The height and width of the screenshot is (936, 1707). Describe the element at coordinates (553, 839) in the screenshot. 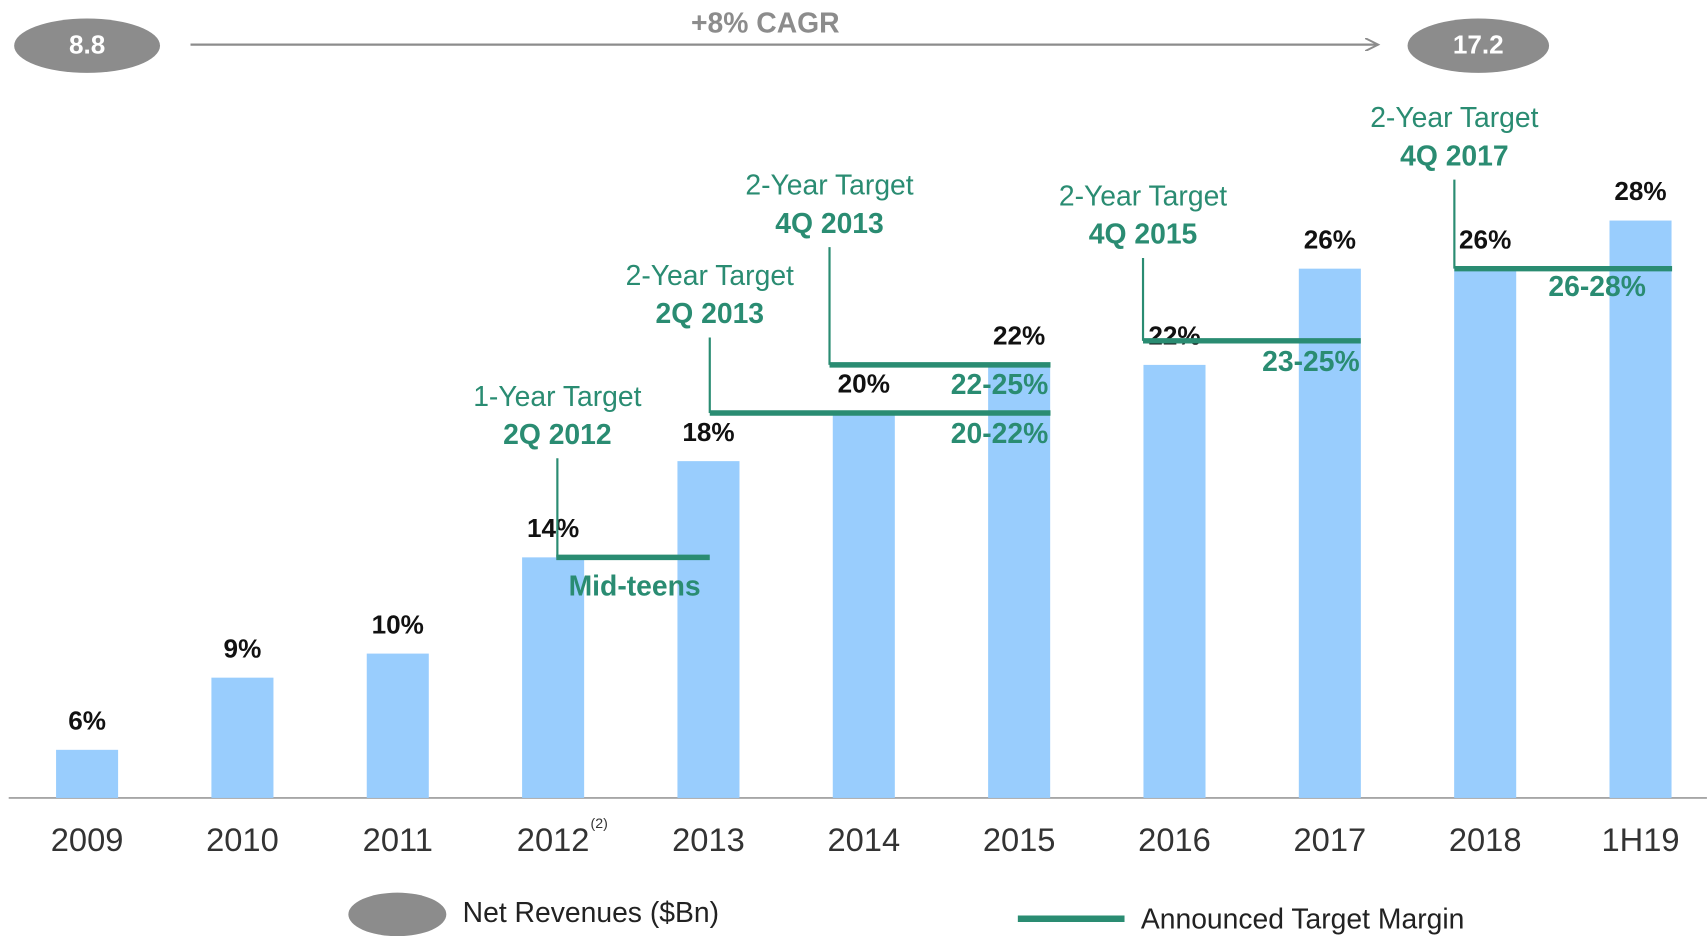

I see `x-tick-label: 2012` at that location.